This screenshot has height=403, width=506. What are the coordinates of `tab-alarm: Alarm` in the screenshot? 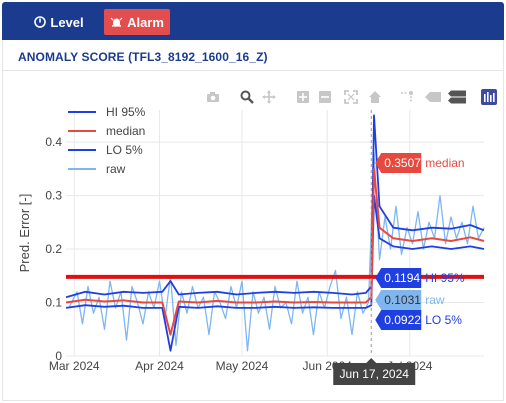 It's located at (137, 22).